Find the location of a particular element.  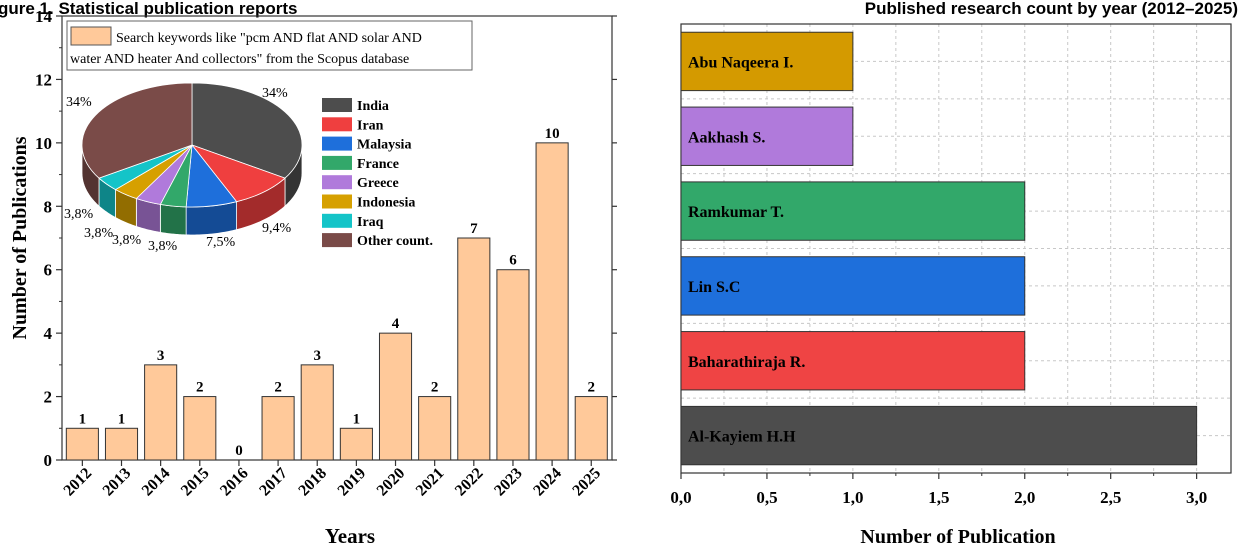

pie-legend-label: France is located at coordinates (378, 164).